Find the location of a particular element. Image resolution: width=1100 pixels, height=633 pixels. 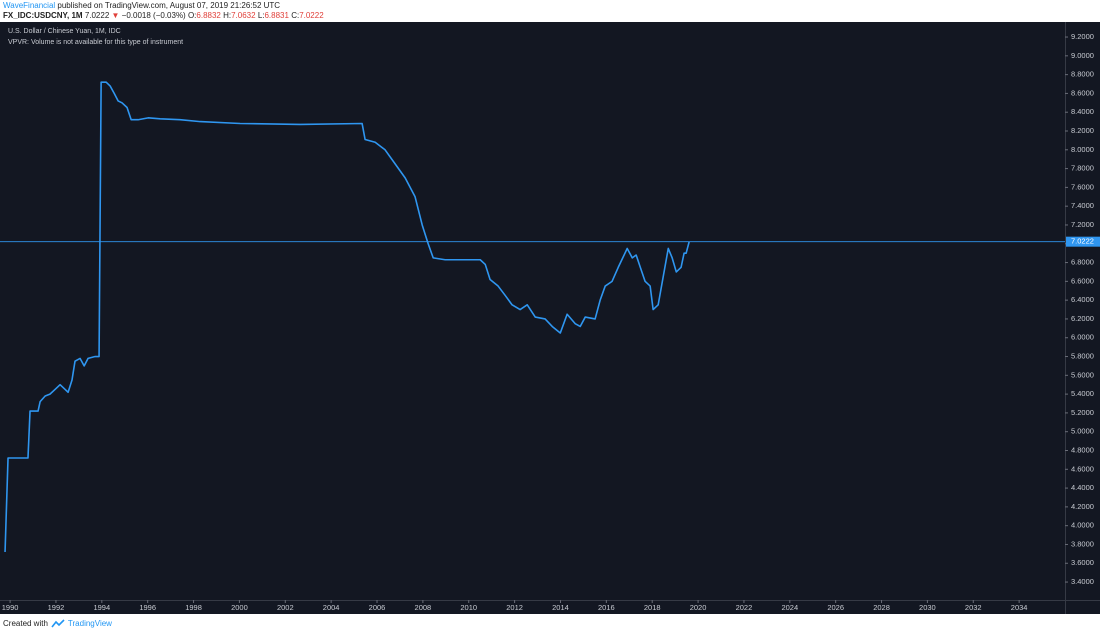

ohlc-label: O: is located at coordinates (192, 15).